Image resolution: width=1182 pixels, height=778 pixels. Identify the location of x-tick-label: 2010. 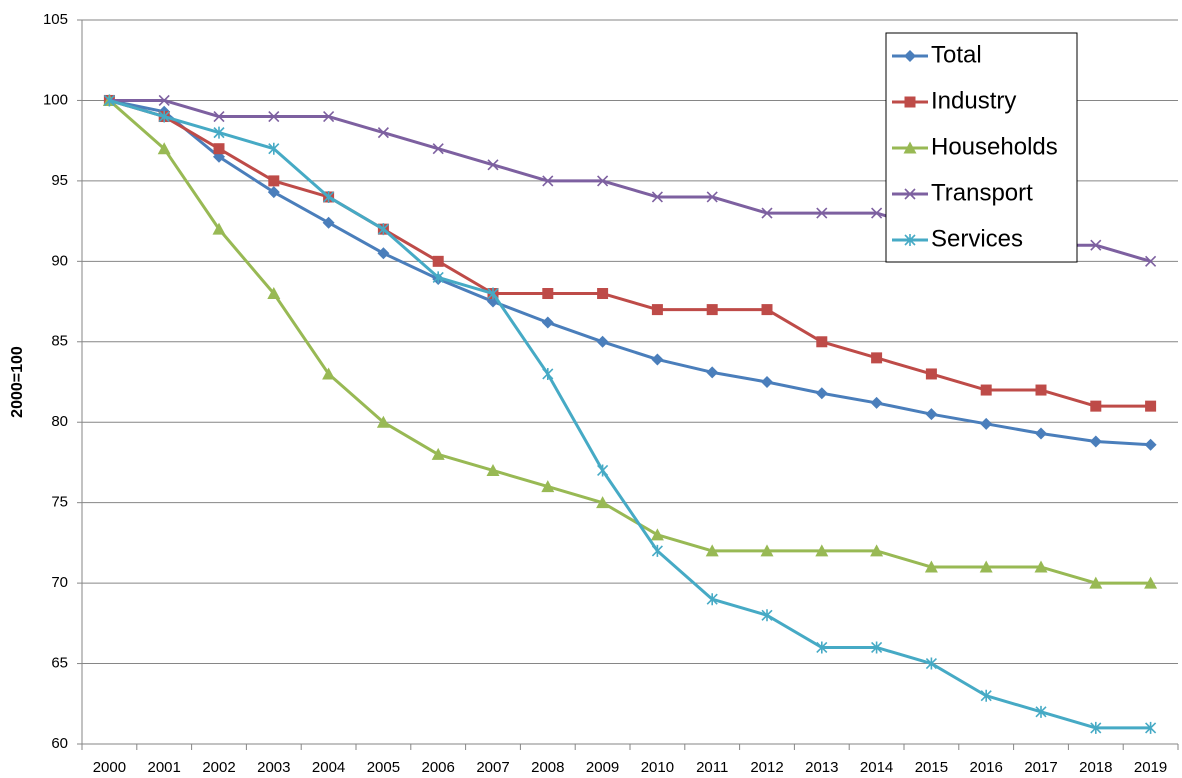
(657, 767).